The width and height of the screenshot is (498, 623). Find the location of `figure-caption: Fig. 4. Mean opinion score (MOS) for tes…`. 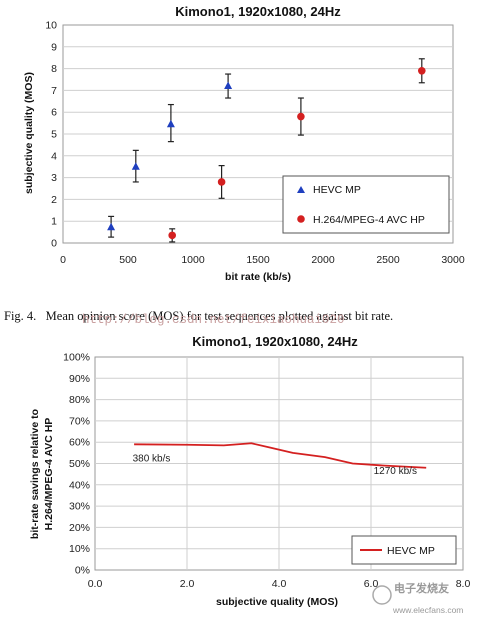

figure-caption: Fig. 4. Mean opinion score (MOS) for tes… is located at coordinates (198, 316).